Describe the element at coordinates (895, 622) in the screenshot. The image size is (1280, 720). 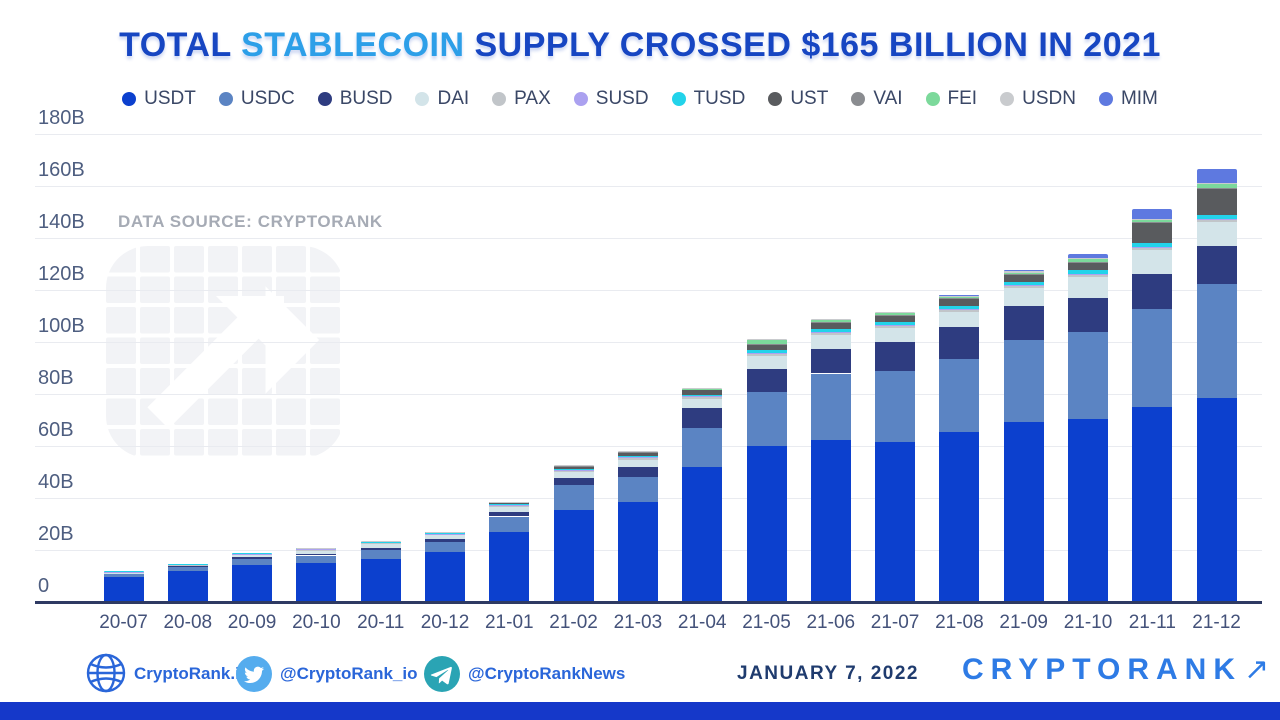
I see `x-axis-tick-21-07: 21-07` at that location.